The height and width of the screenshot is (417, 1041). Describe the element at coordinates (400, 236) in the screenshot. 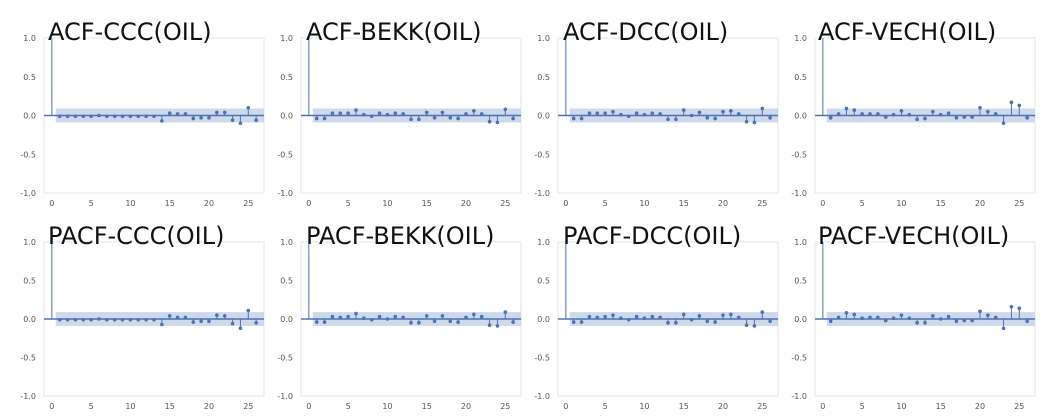

I see `chart-title: PACF-BEKK(OIL)` at that location.